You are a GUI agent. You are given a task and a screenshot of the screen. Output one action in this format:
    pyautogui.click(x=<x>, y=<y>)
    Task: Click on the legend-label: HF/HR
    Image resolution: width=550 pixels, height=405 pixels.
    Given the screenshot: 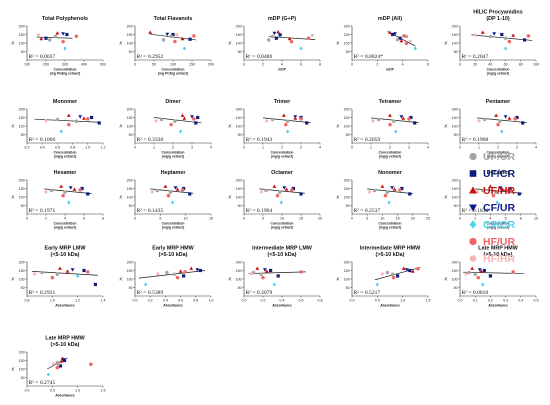 What is the action you would take?
    pyautogui.click(x=499, y=259)
    